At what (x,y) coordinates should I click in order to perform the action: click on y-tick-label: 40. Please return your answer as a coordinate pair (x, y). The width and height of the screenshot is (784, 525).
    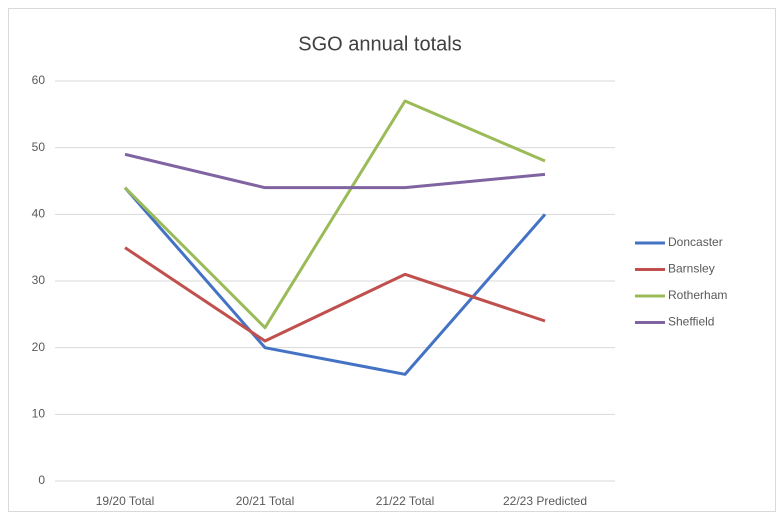
    Looking at the image, I should click on (39, 214).